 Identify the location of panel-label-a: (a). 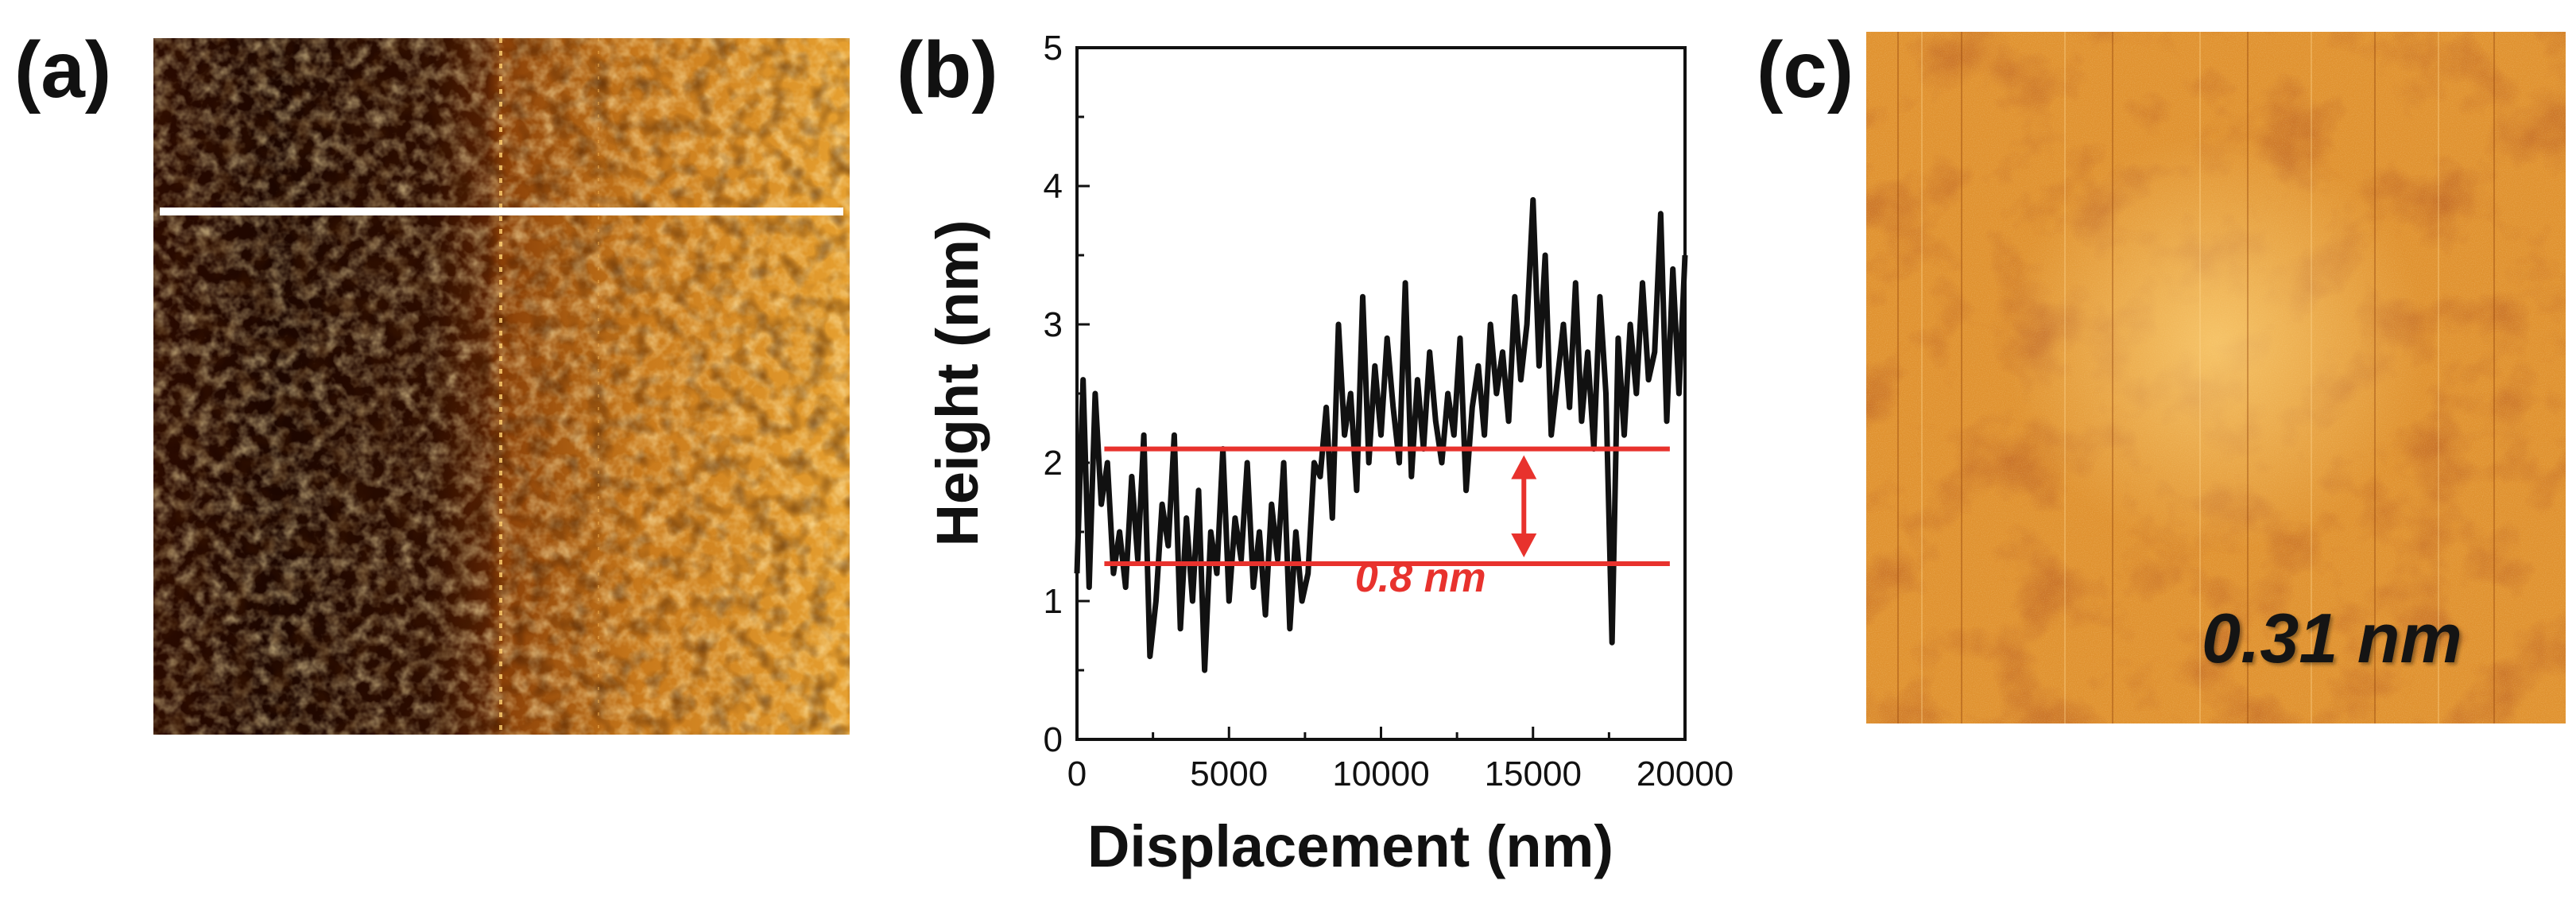
(63, 69).